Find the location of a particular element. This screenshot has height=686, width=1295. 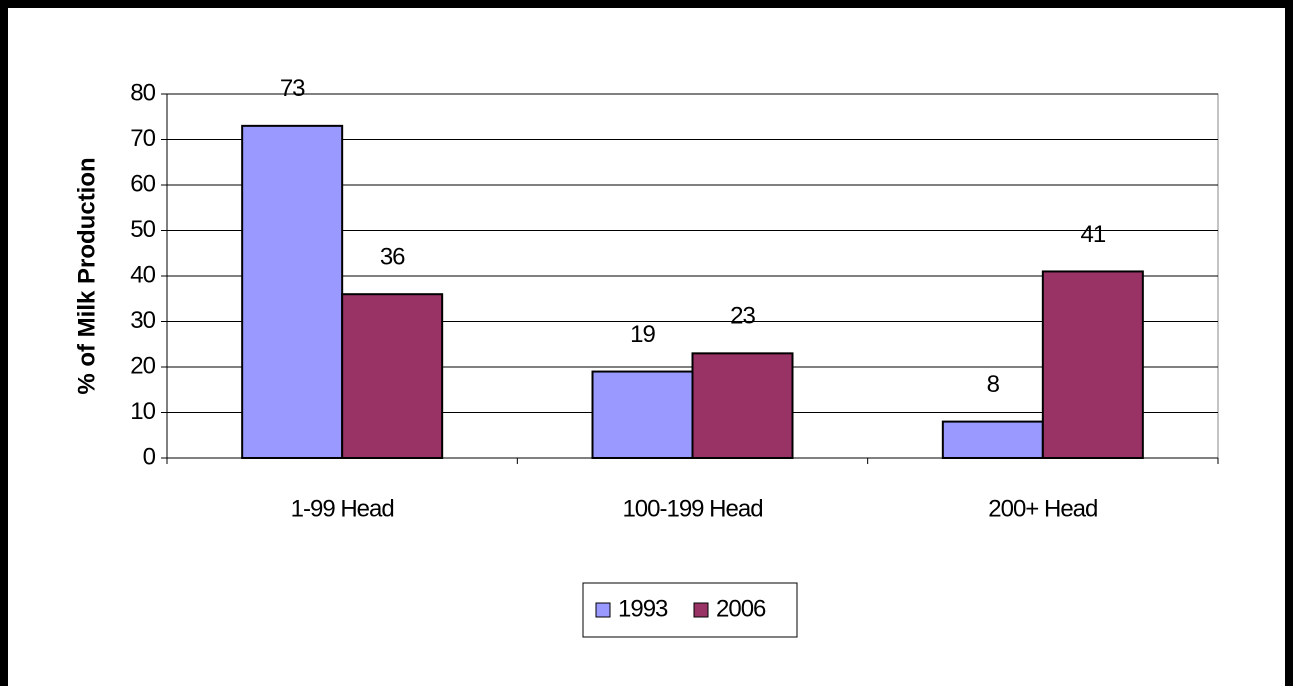

x-tick-label: 200+ Head is located at coordinates (1042, 508).